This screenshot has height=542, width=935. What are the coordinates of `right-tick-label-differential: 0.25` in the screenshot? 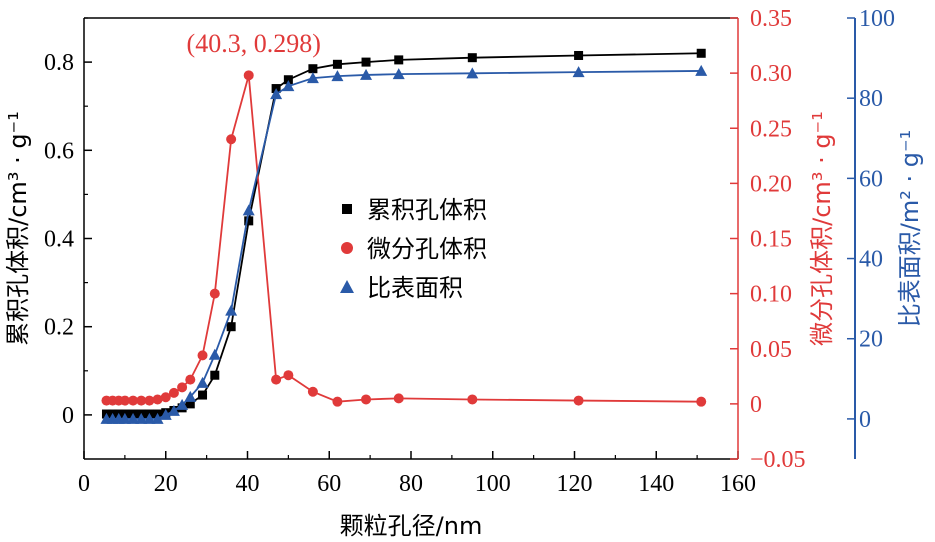 It's located at (771, 129).